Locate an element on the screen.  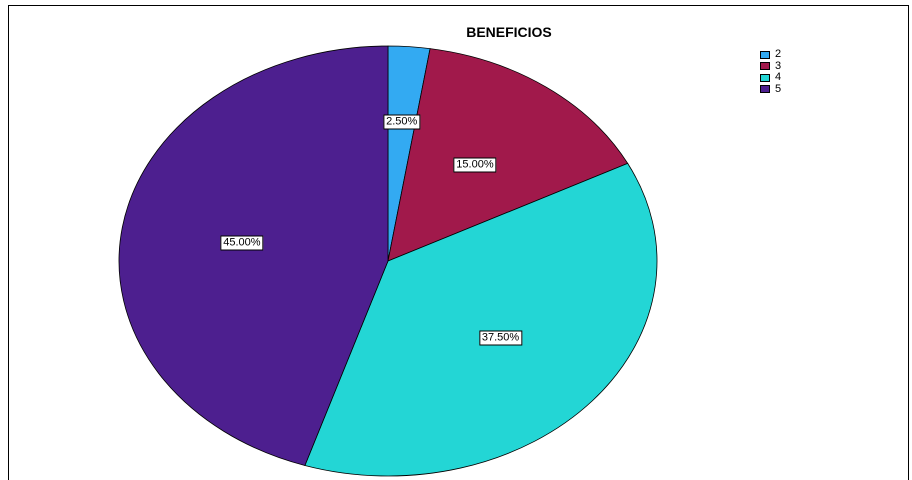
legend-item-4: 4 is located at coordinates (770, 78).